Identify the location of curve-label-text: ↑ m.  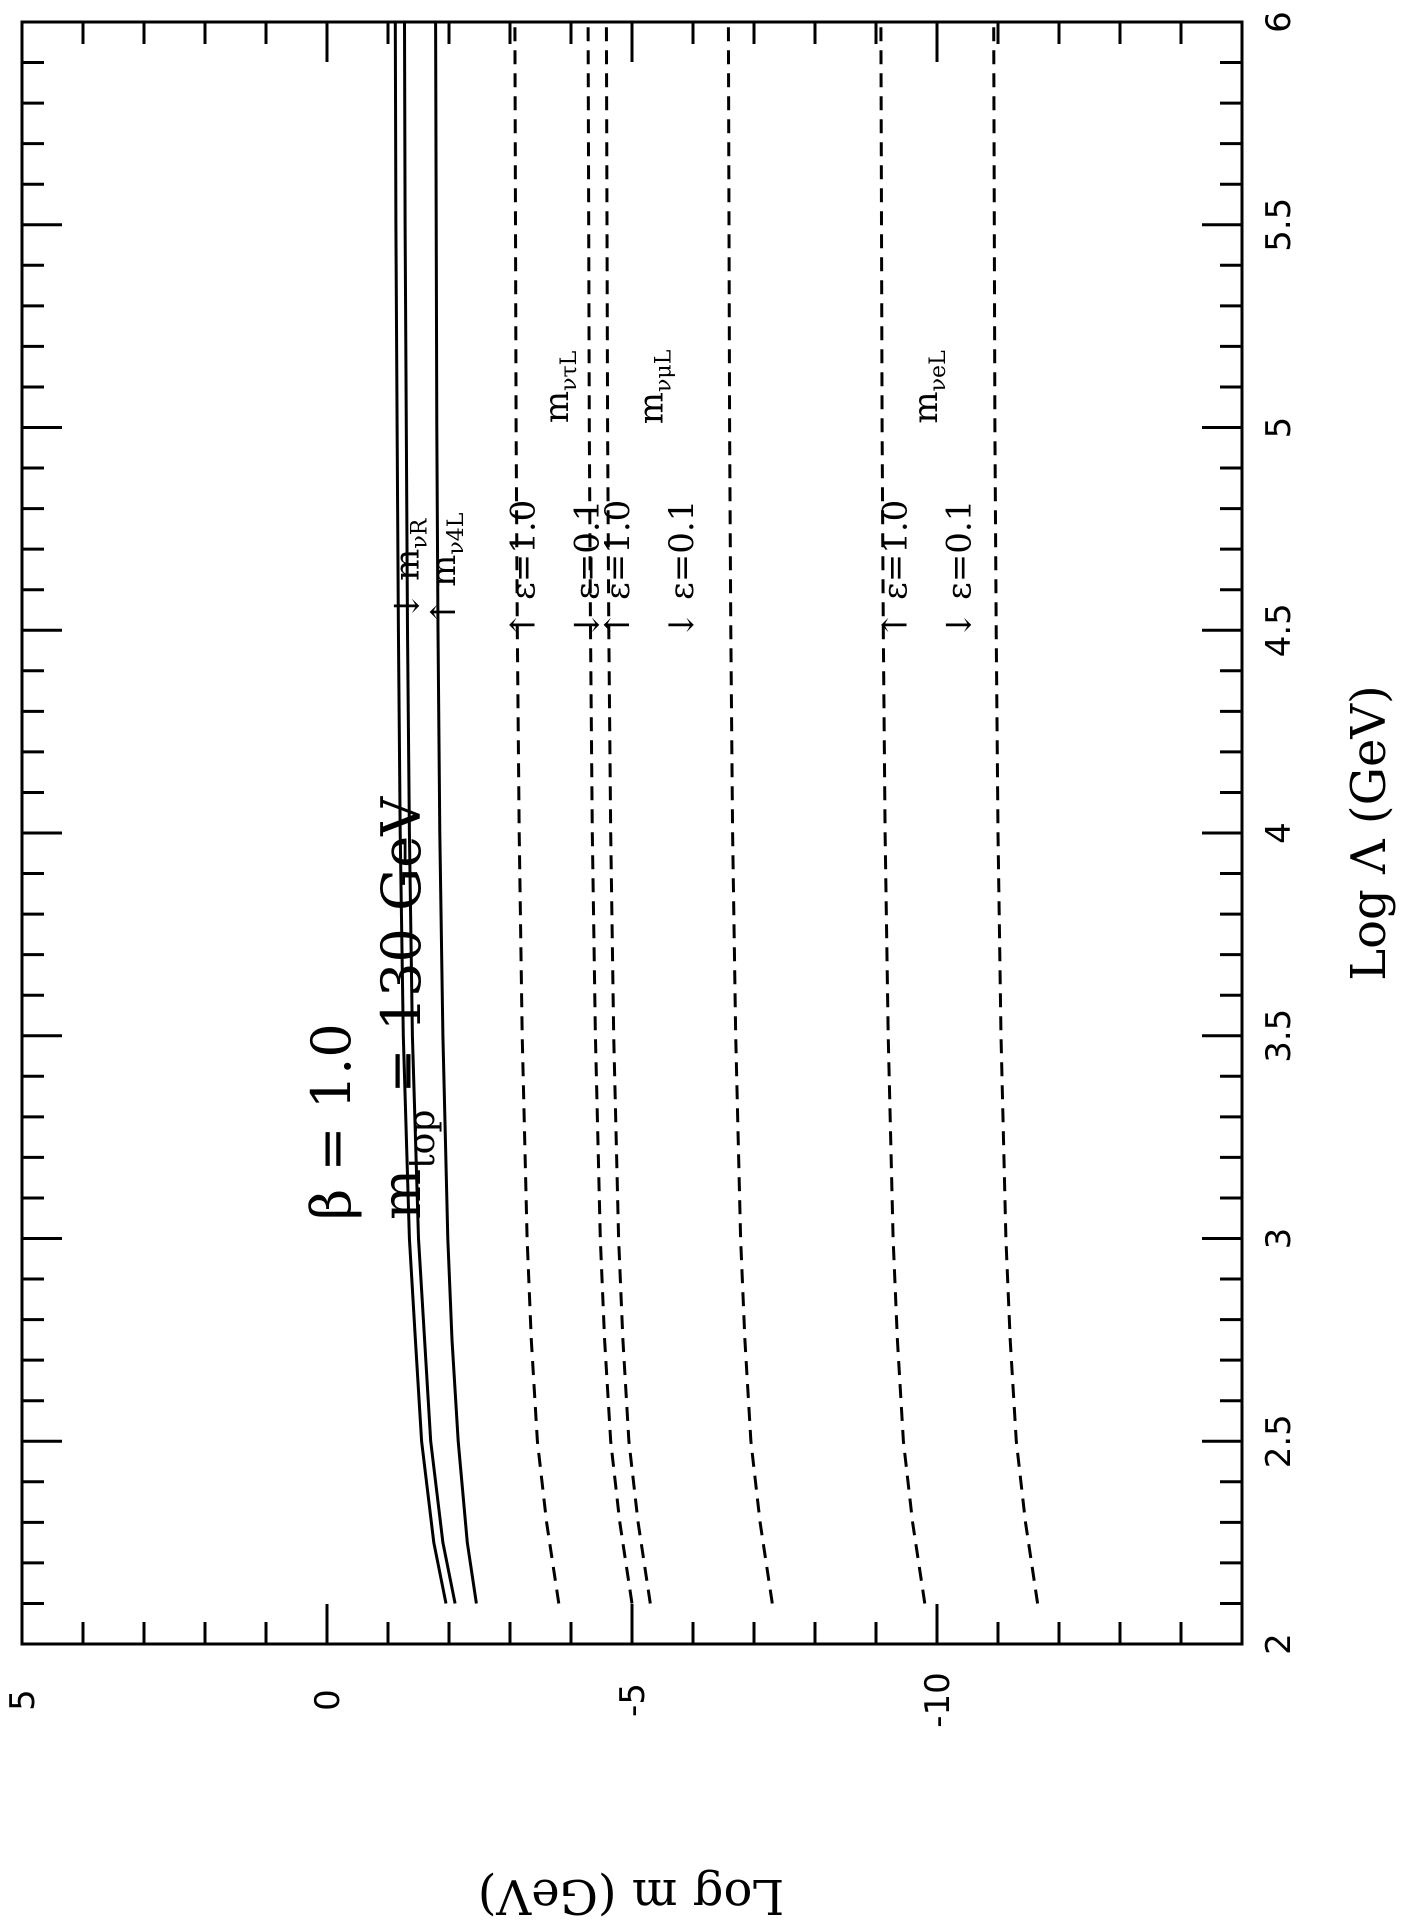
(444, 591).